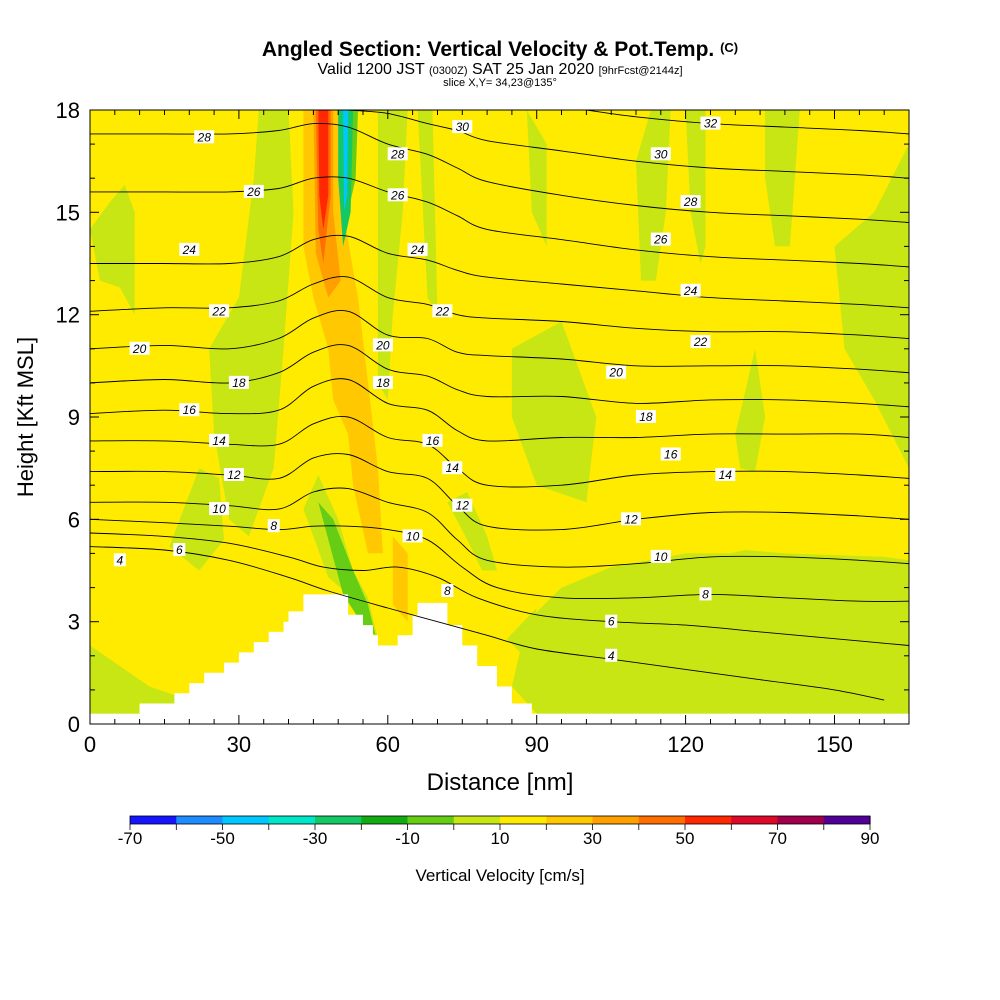 The width and height of the screenshot is (1000, 1000). Describe the element at coordinates (533, 69) in the screenshot. I see `valid-date: SAT 25 Jan 2020` at that location.